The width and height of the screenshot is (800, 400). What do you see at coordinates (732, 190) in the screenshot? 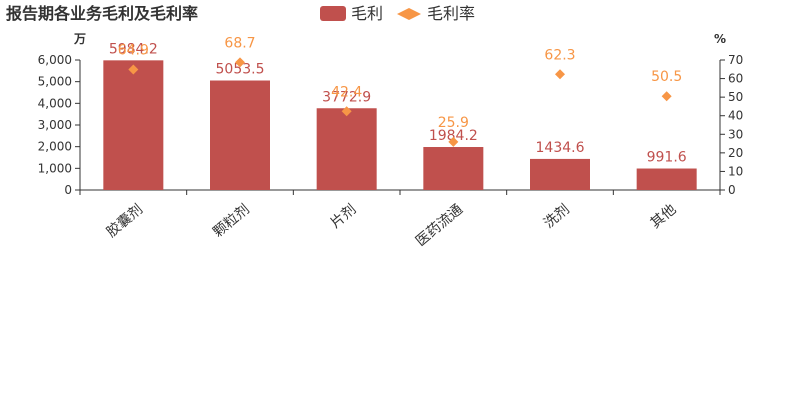
I see `right-axis-tick-label: 0` at bounding box center [732, 190].